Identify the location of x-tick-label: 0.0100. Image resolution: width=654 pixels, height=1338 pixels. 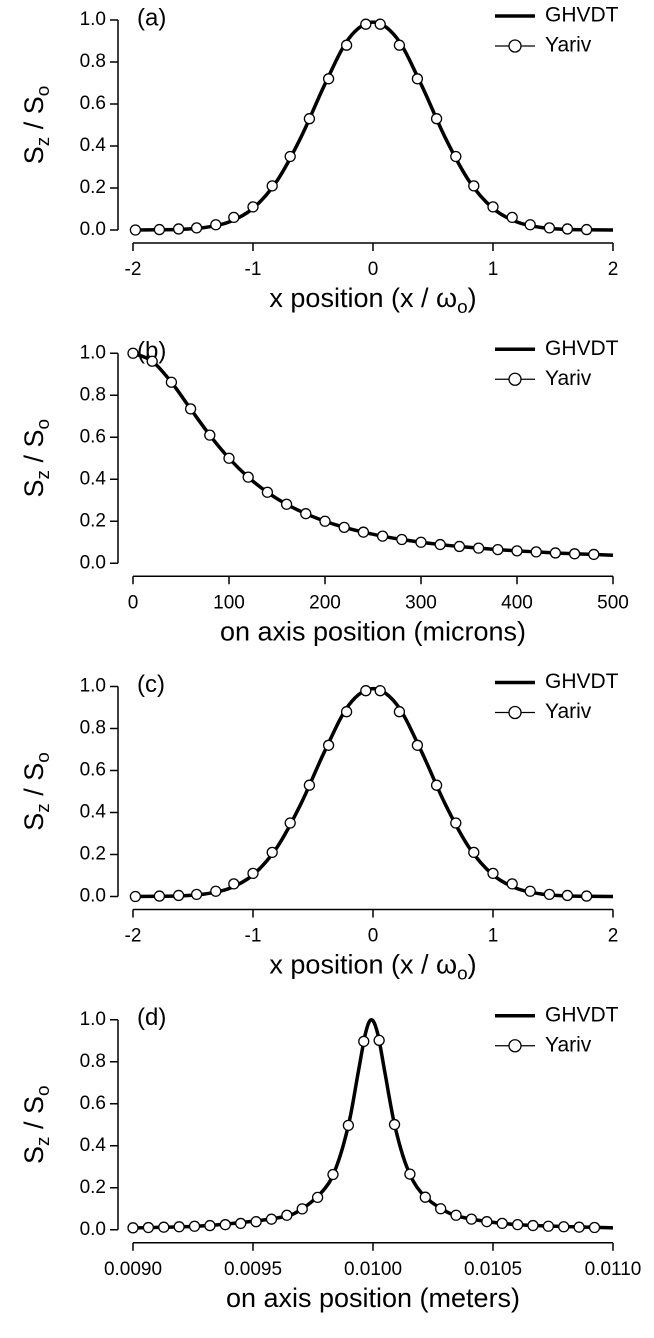
(373, 1269).